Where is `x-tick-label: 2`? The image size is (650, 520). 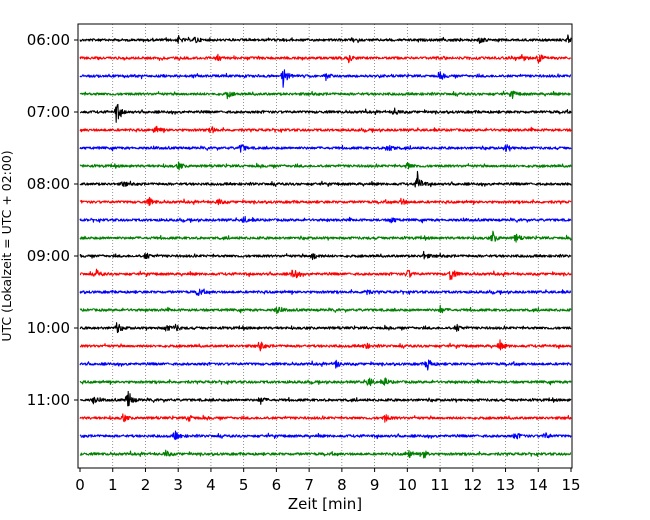 x-tick-label: 2 is located at coordinates (146, 485).